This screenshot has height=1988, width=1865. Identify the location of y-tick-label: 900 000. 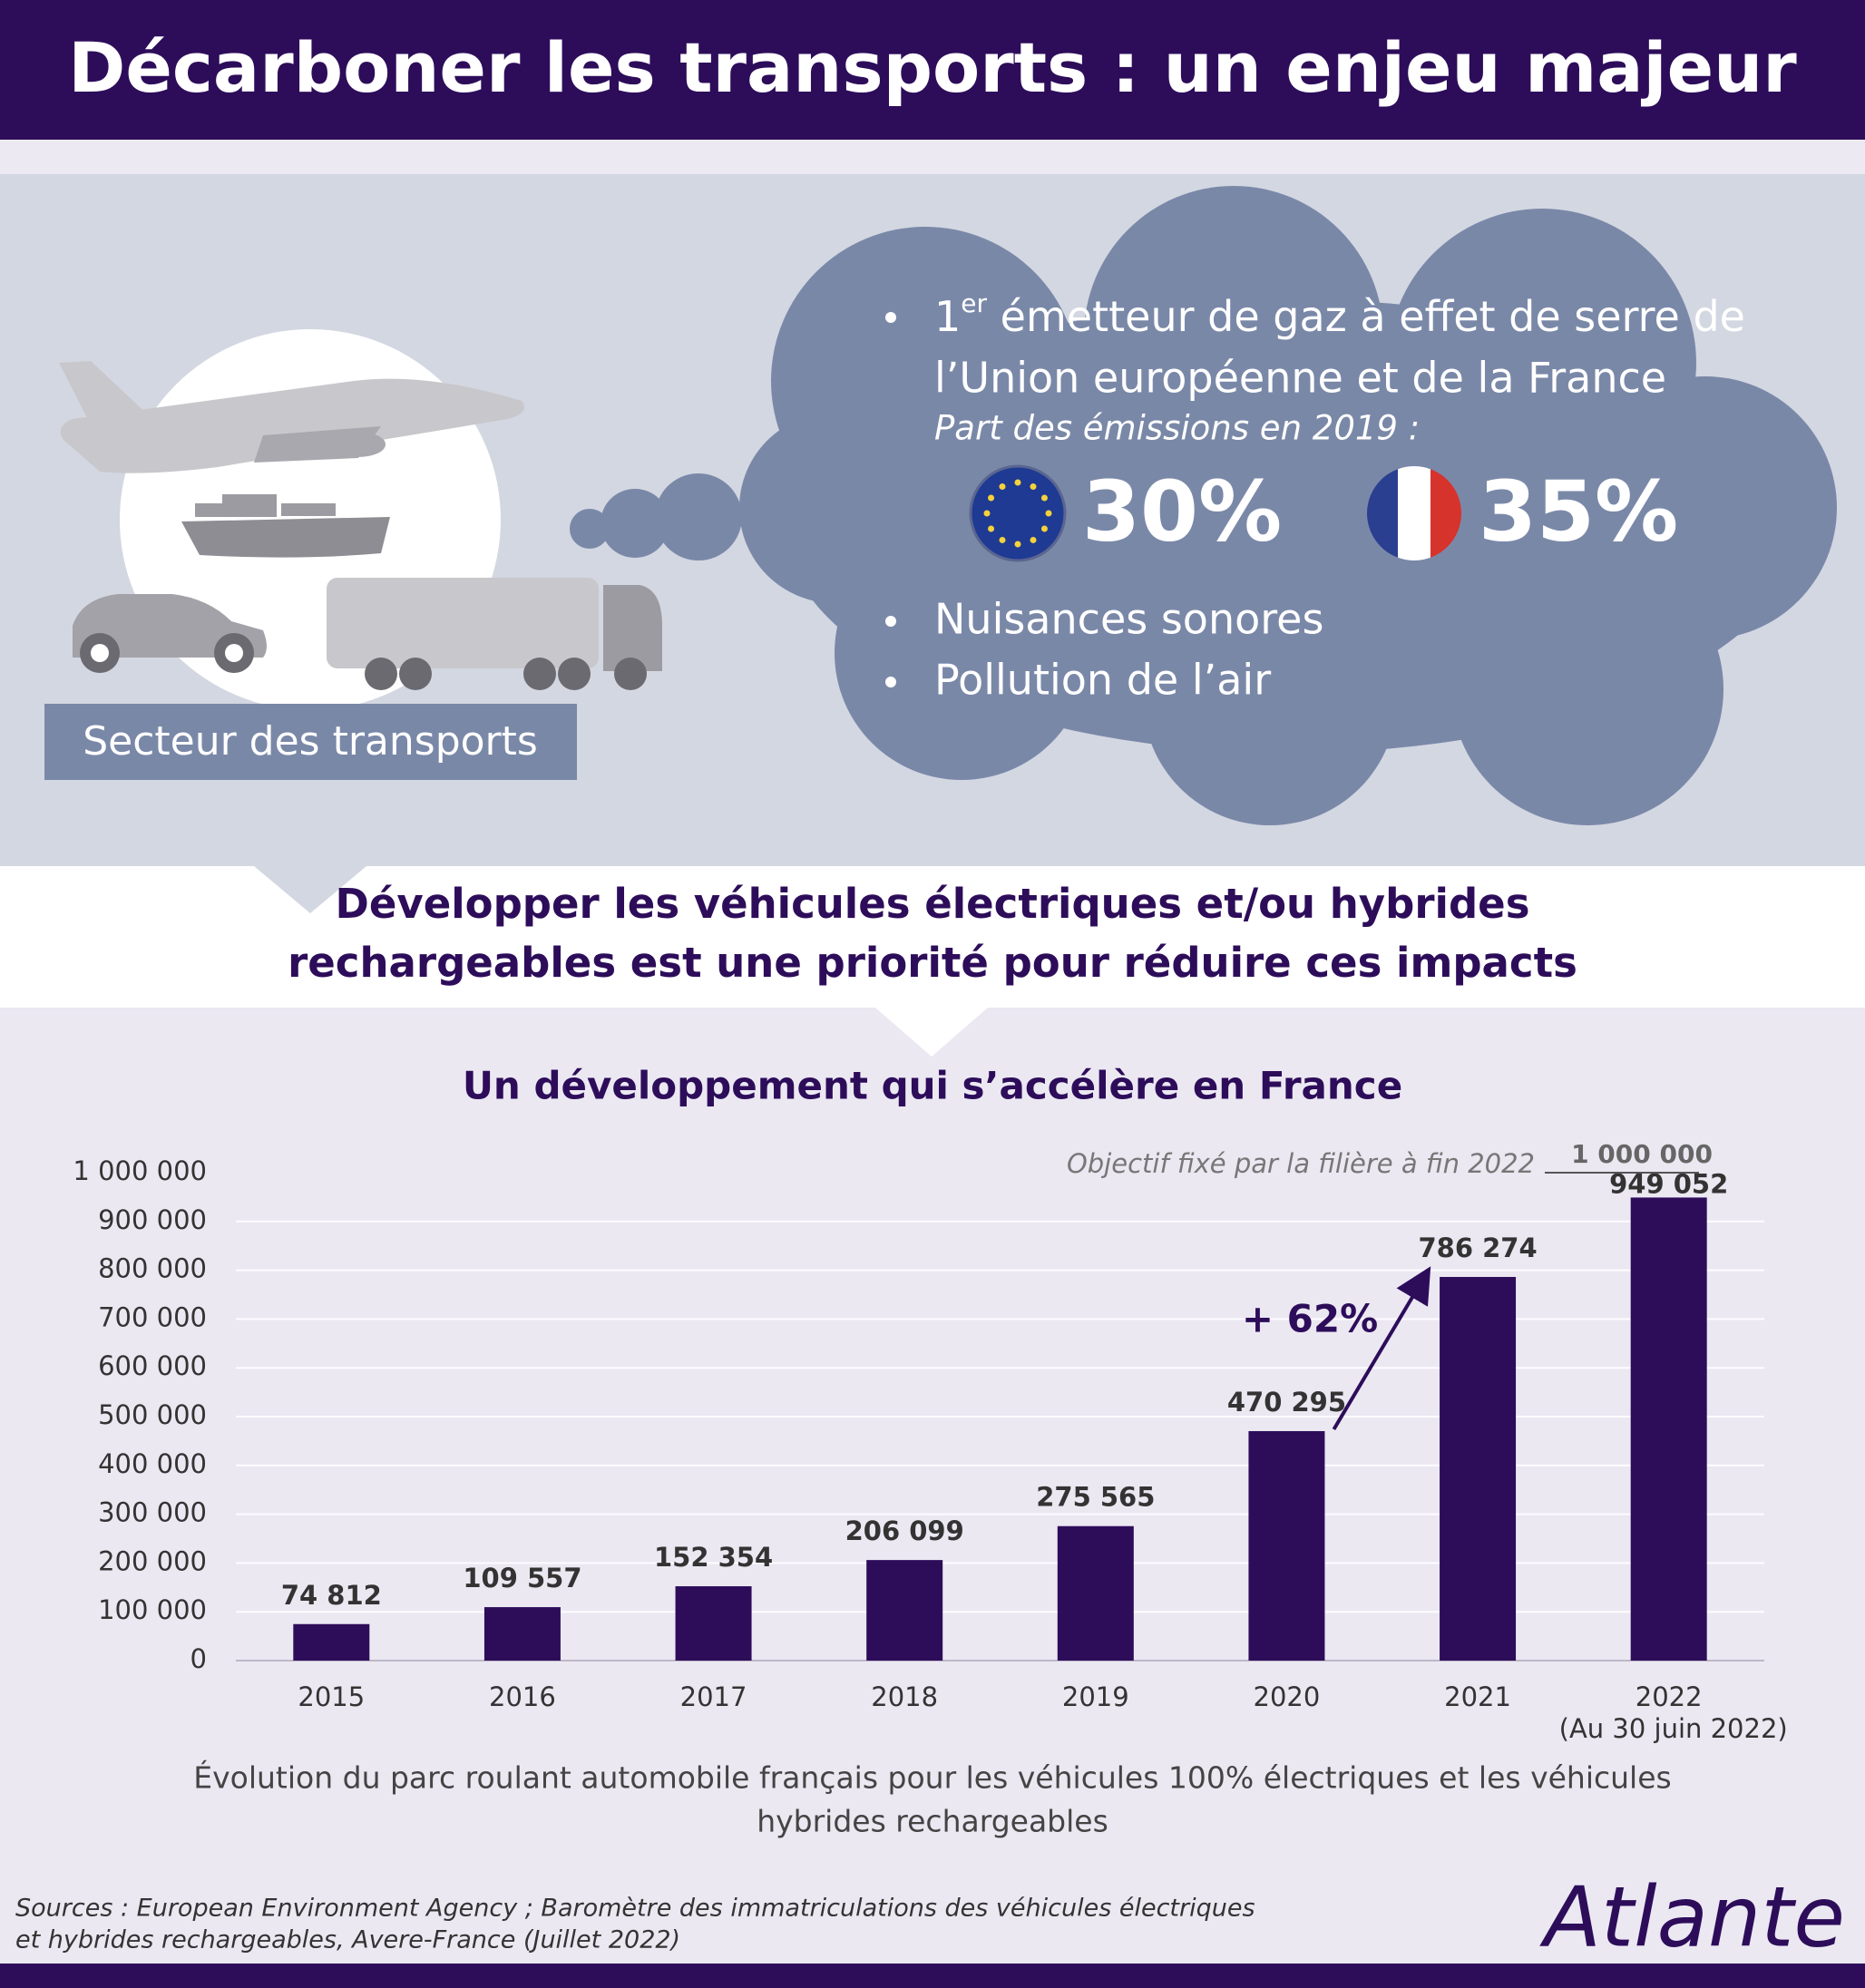
(152, 1219).